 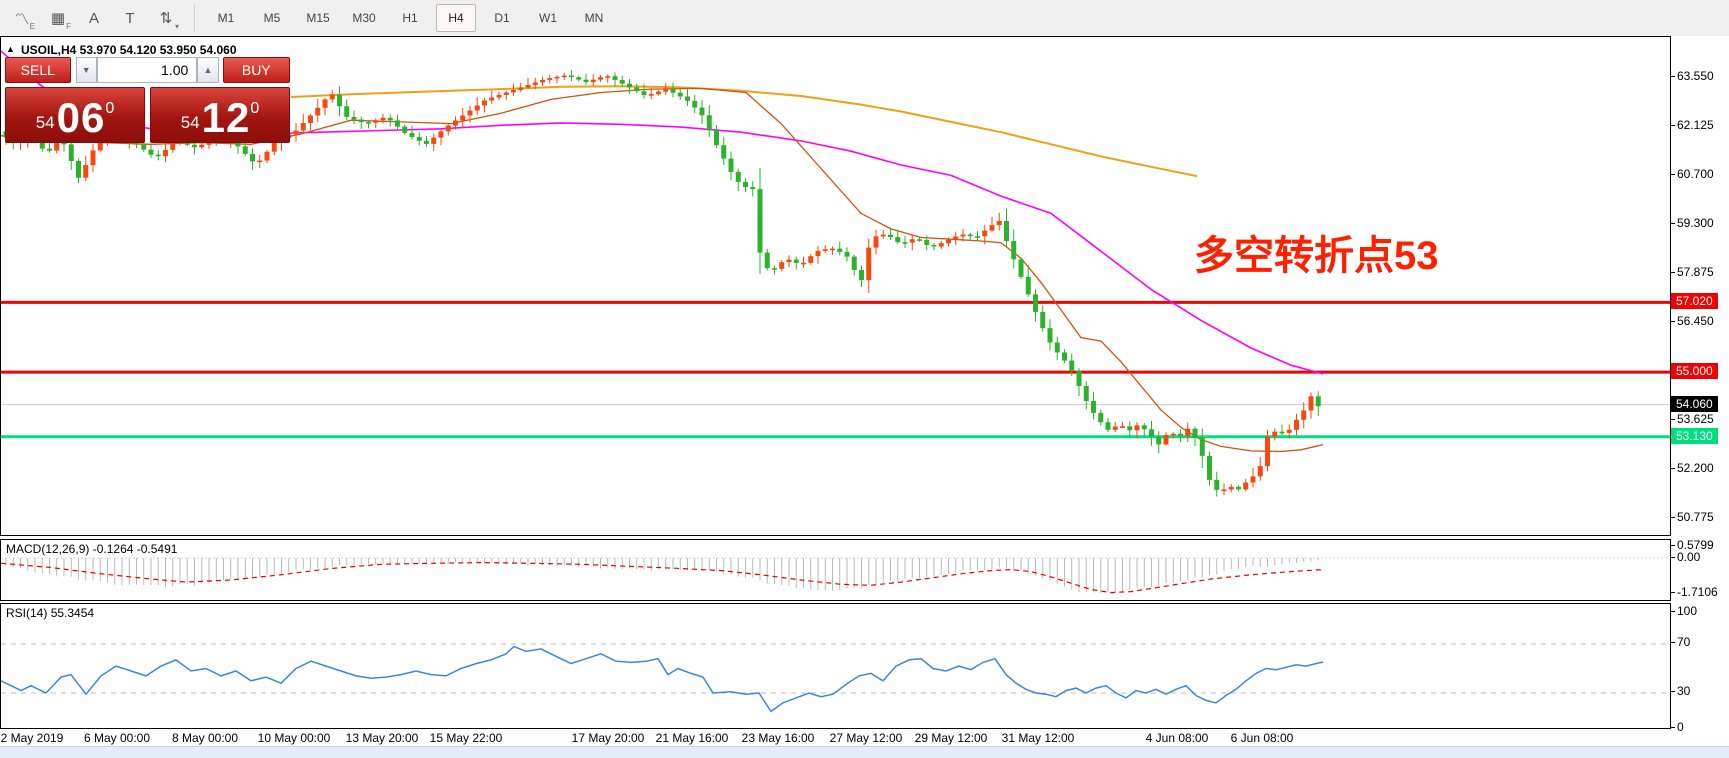 I want to click on buy-price-button: 54 12 0, so click(x=220, y=115).